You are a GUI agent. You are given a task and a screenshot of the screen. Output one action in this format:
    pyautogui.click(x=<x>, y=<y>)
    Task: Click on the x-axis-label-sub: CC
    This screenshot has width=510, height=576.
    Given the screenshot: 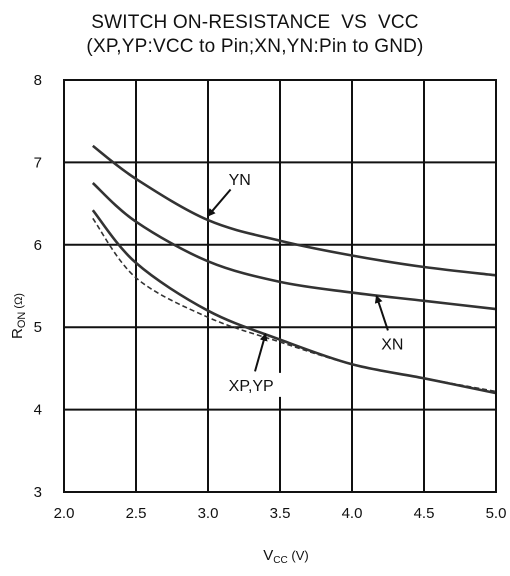 What is the action you would take?
    pyautogui.click(x=280, y=560)
    